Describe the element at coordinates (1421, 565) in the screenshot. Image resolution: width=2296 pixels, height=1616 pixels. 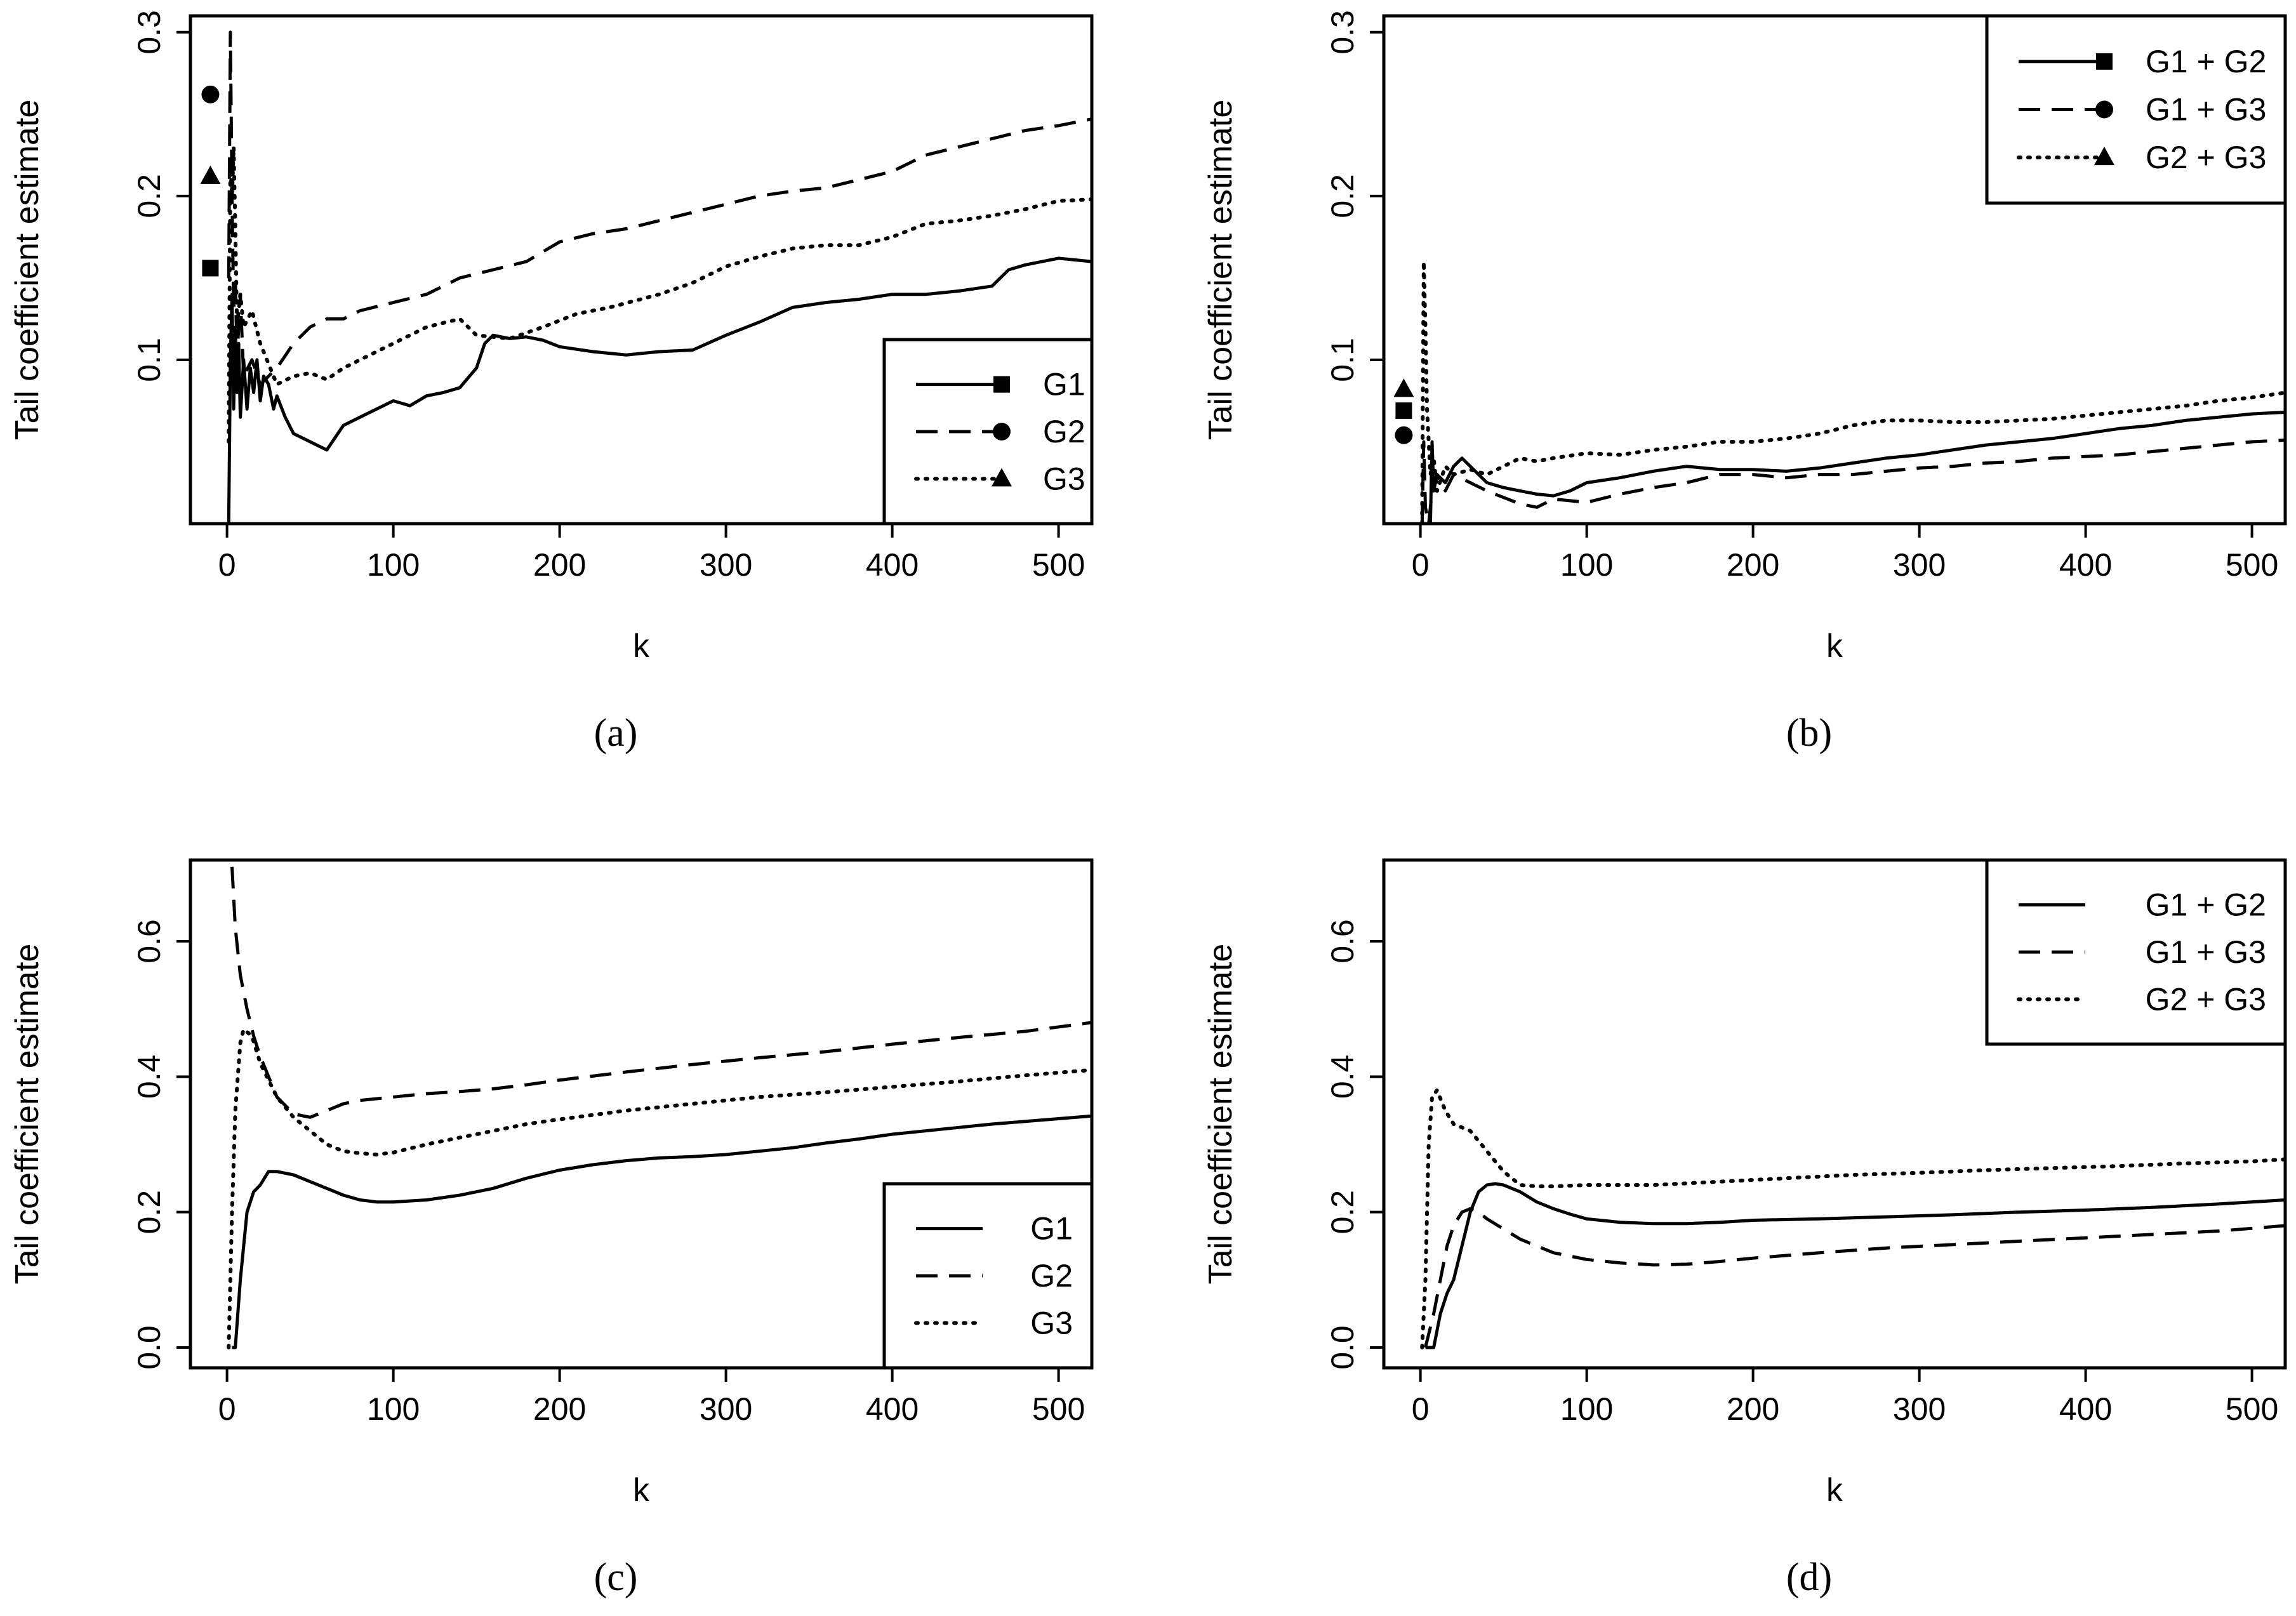
I see `x-tick-label-b: 0` at that location.